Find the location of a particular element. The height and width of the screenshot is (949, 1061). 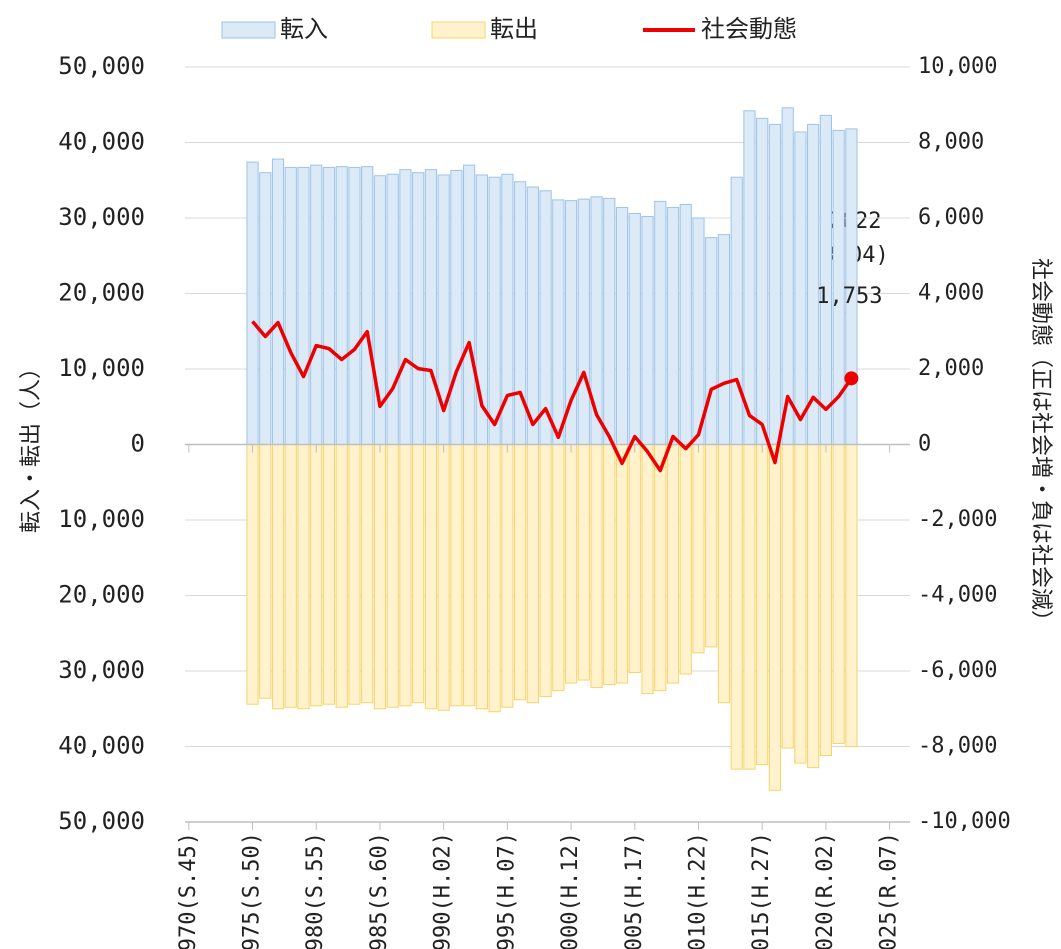

legend-label: 転入 is located at coordinates (304, 29).